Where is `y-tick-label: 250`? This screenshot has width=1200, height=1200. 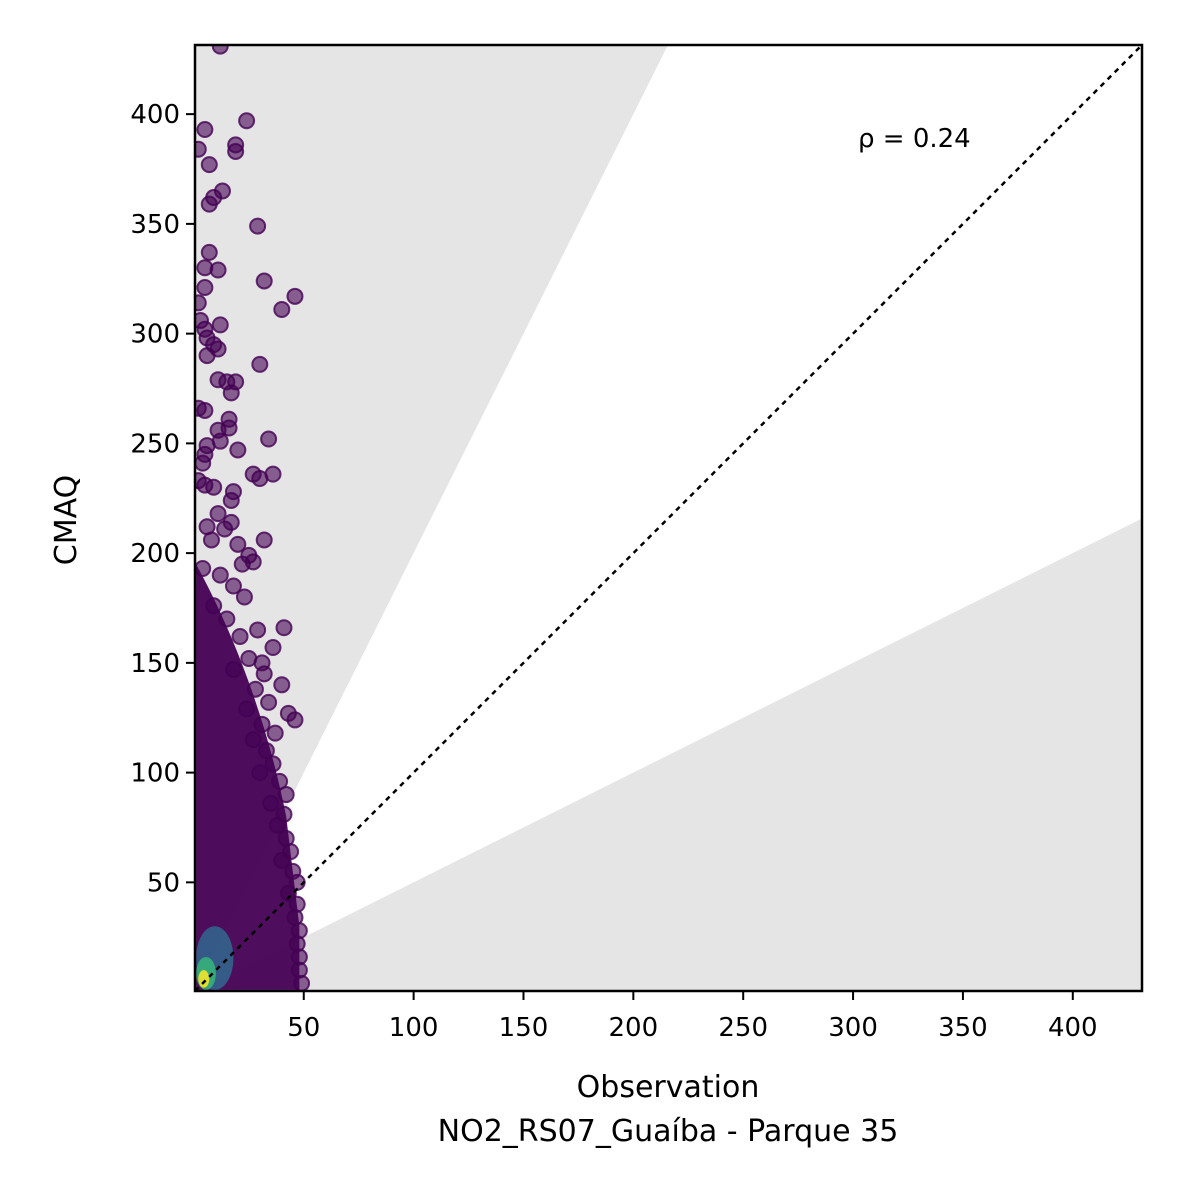 y-tick-label: 250 is located at coordinates (155, 444).